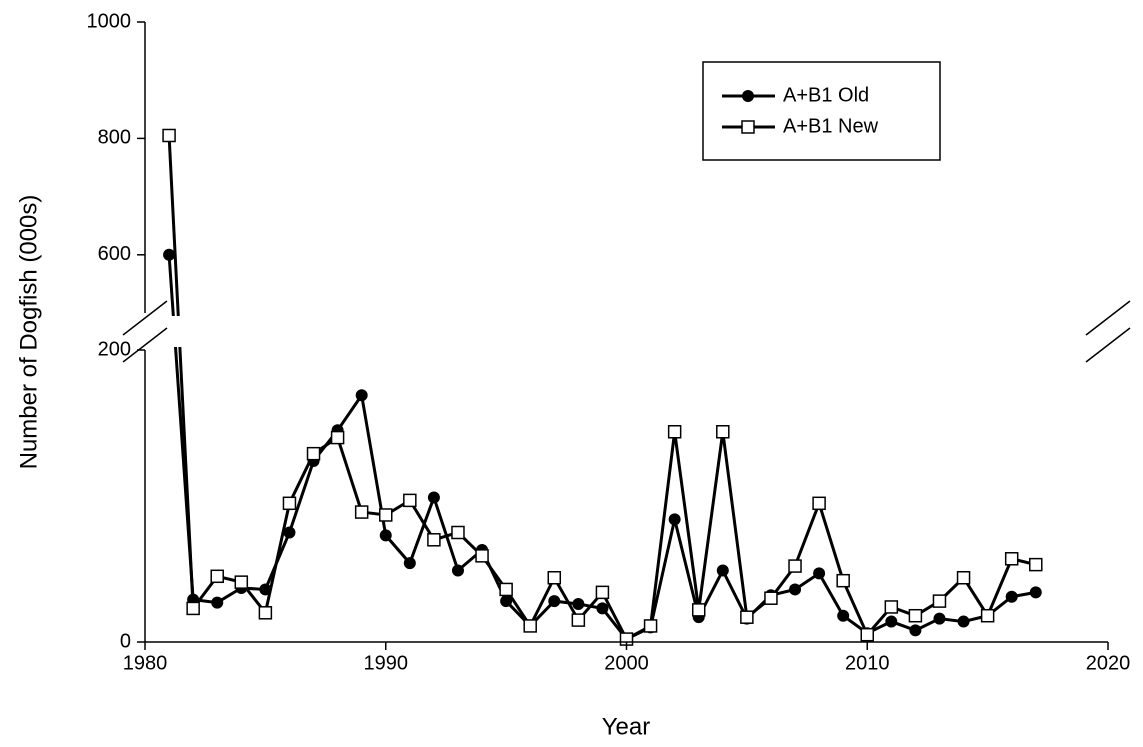 This screenshot has height=747, width=1143. What do you see at coordinates (867, 663) in the screenshot?
I see `x-tick-label: 2010` at bounding box center [867, 663].